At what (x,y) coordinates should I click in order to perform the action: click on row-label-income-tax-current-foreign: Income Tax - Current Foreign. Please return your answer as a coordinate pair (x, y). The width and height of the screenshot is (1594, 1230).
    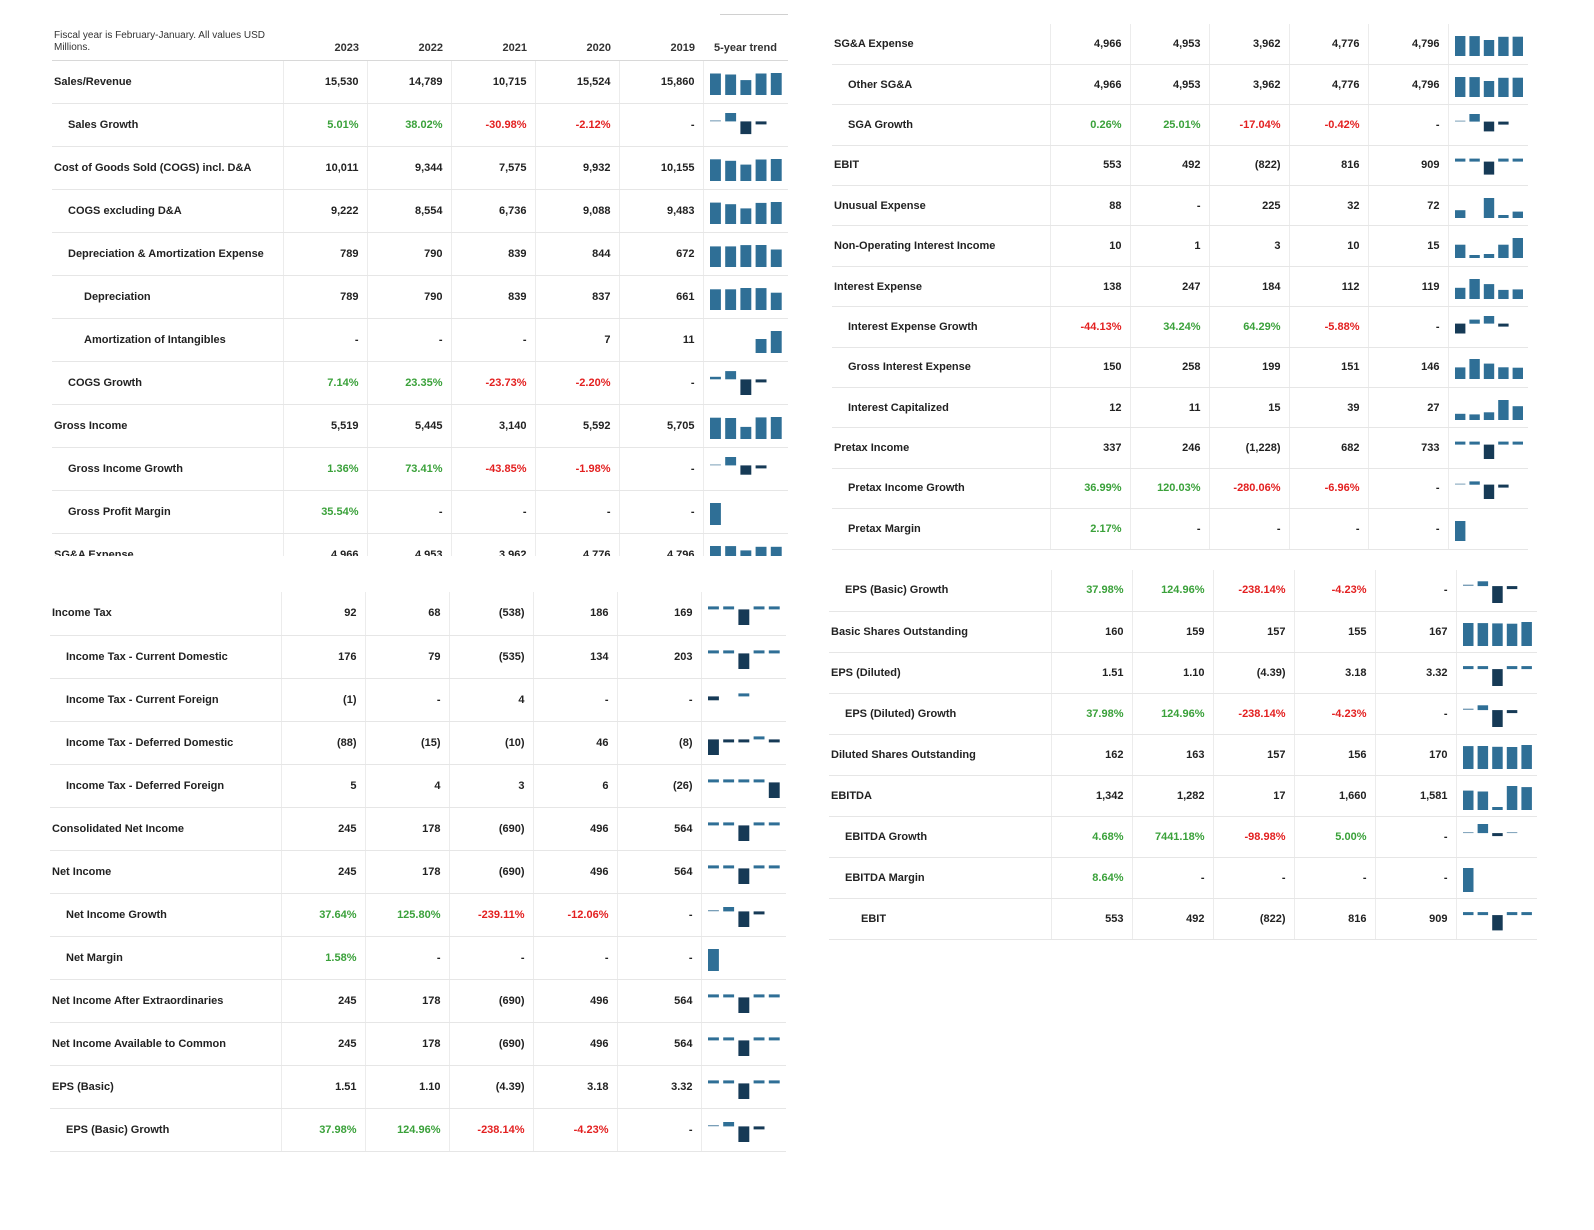
    Looking at the image, I should click on (165, 700).